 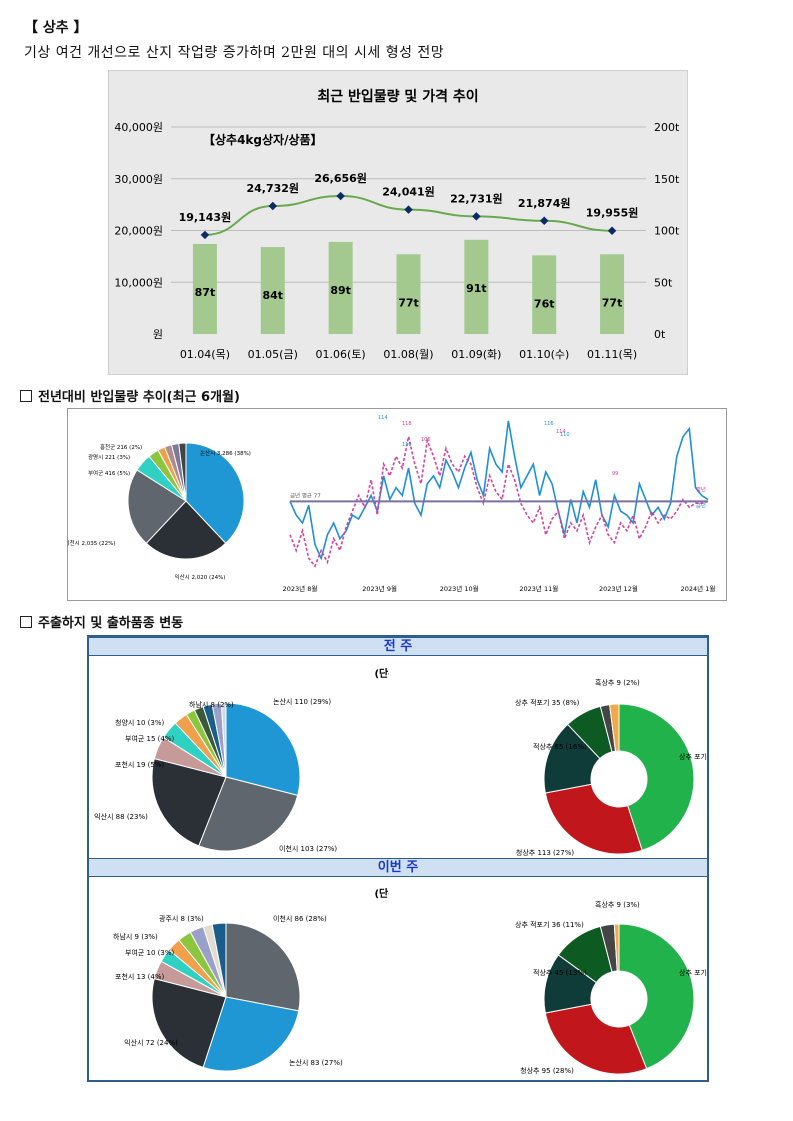 What do you see at coordinates (398, 867) in the screenshot?
I see `band-this-week: 이번 주` at bounding box center [398, 867].